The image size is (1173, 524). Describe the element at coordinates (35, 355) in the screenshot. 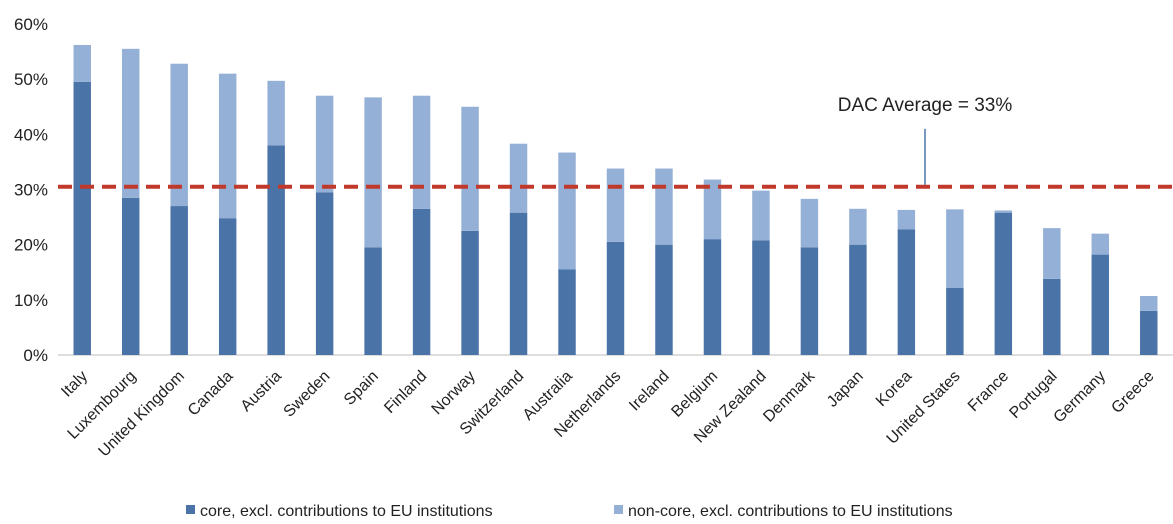

I see `y-tick-label: 0%` at that location.